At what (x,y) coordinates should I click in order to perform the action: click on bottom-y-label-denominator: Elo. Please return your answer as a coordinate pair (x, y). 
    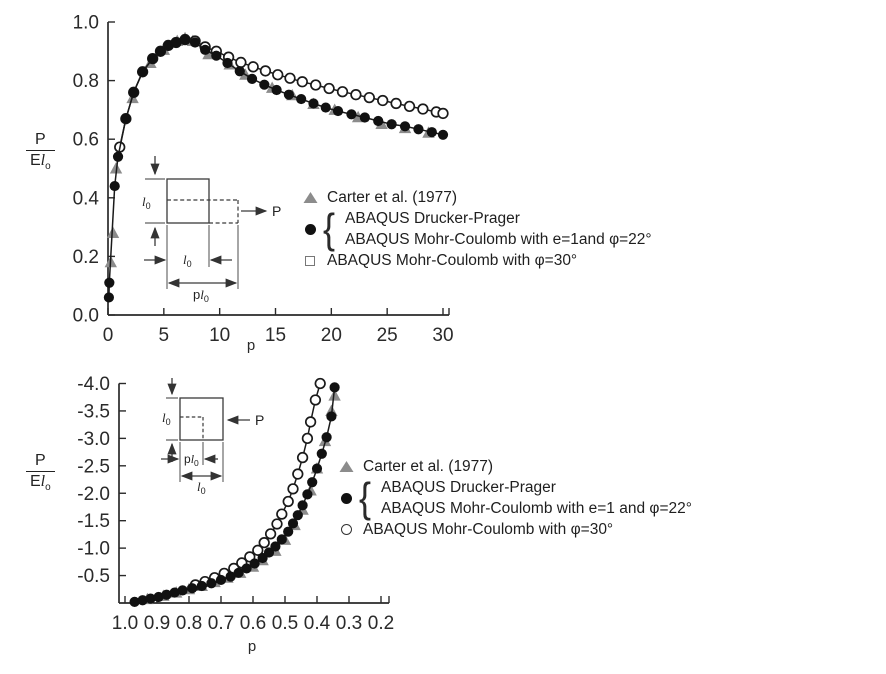
    Looking at the image, I should click on (40, 481).